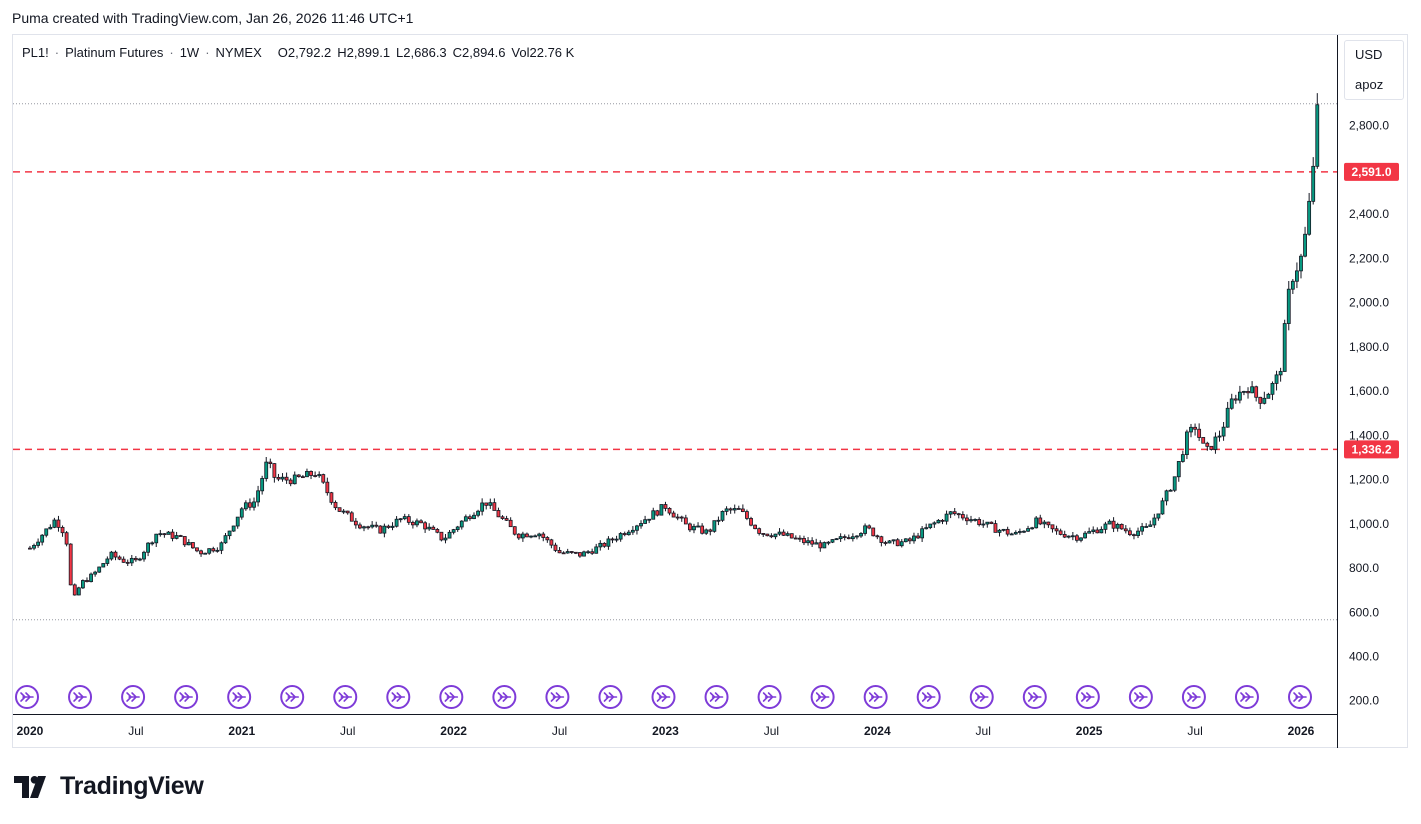  What do you see at coordinates (135, 731) in the screenshot?
I see `x-tick-label: Jul` at bounding box center [135, 731].